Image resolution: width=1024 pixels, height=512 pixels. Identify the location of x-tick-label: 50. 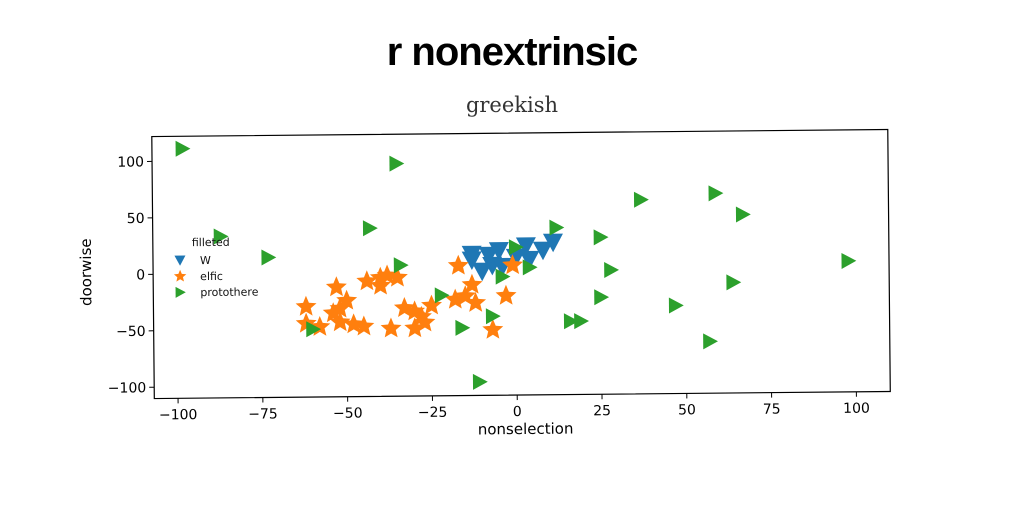
(687, 410).